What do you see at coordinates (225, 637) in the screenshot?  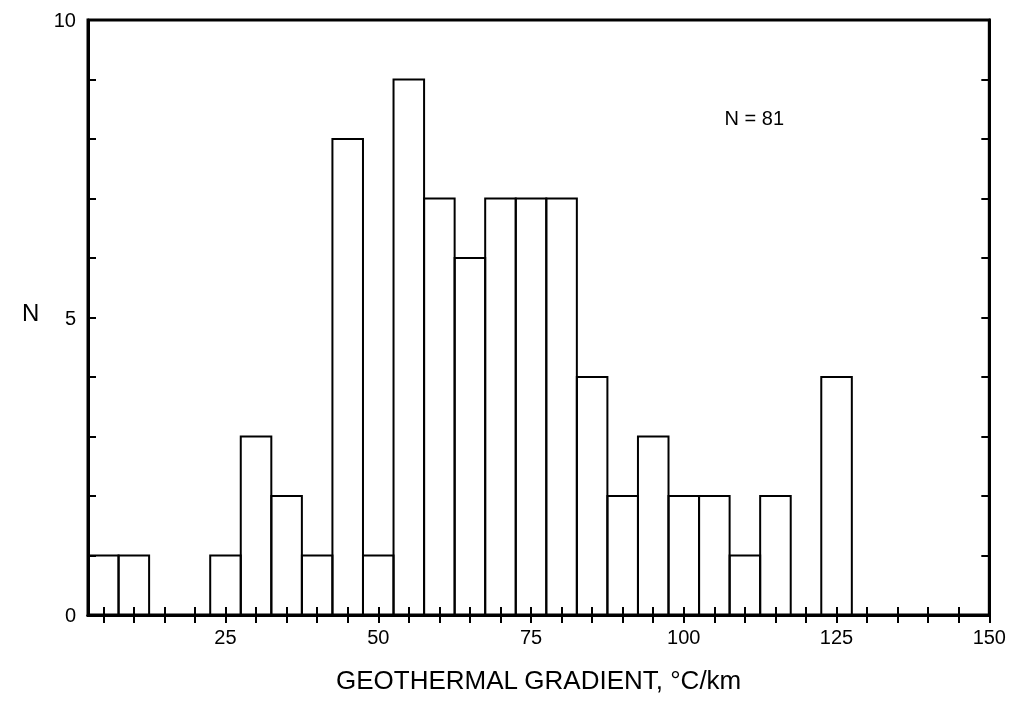 I see `x-tick-label: 25` at bounding box center [225, 637].